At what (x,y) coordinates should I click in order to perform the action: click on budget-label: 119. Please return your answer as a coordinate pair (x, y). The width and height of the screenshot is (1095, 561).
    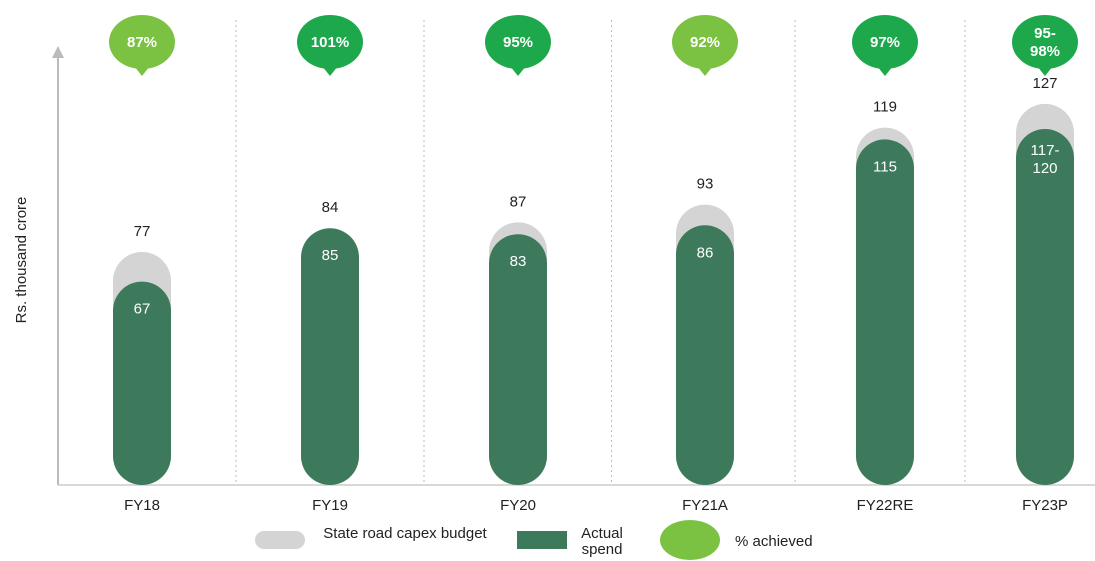
    Looking at the image, I should click on (885, 107).